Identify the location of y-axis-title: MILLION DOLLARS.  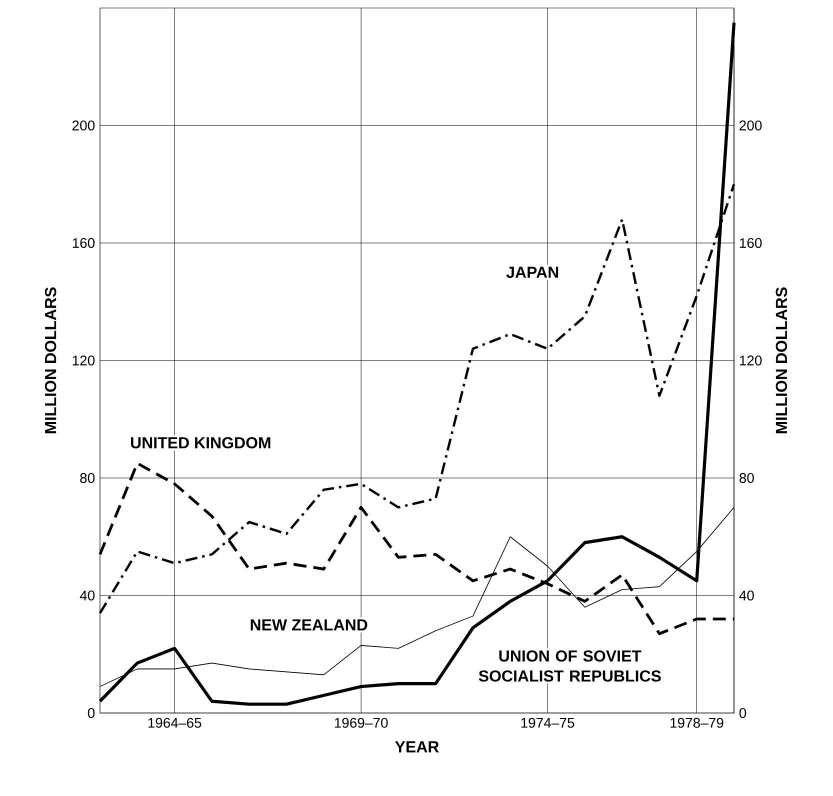
(50, 360).